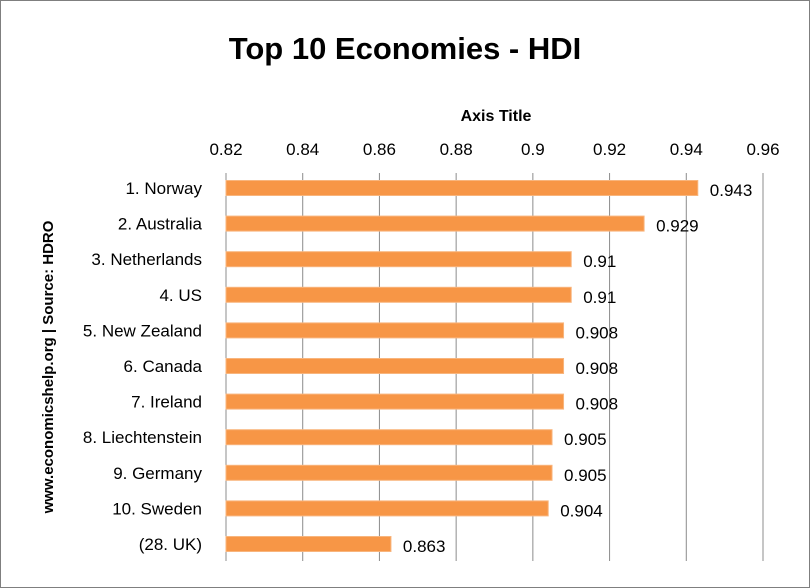 This screenshot has height=588, width=810. Describe the element at coordinates (496, 116) in the screenshot. I see `axis-title: Axis Title` at that location.